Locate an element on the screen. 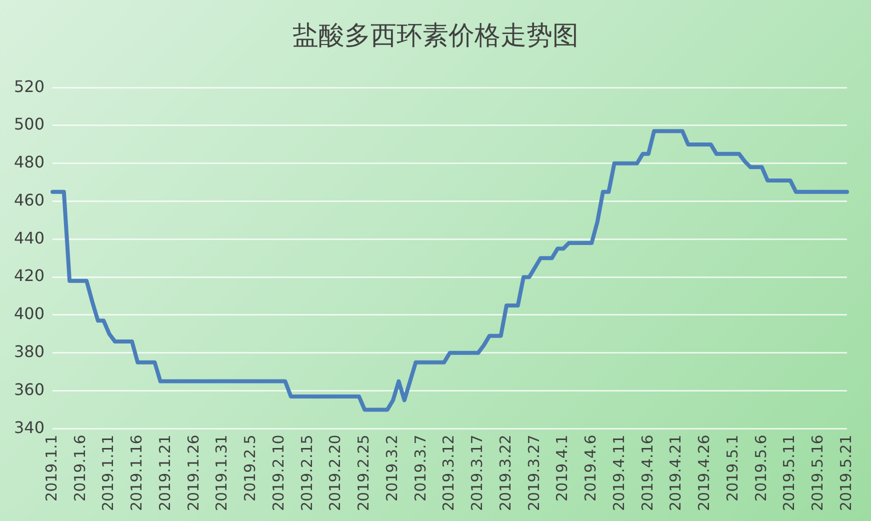 The image size is (871, 521). x-tick-label: 2019.2.15 is located at coordinates (307, 473).